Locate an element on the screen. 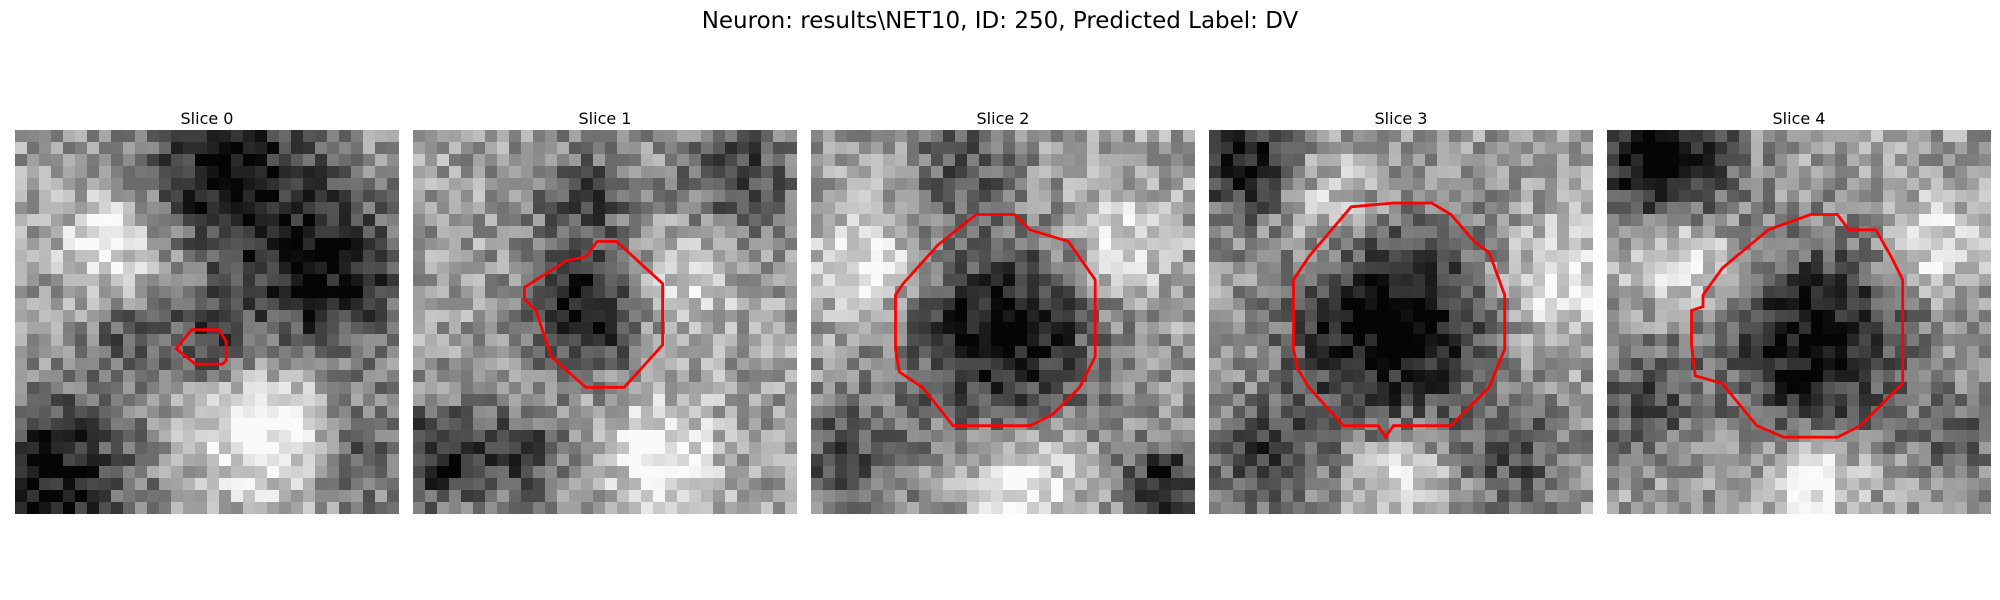 Image resolution: width=2000 pixels, height=600 pixels. slice-panel-3: Slice 3 is located at coordinates (1401, 311).